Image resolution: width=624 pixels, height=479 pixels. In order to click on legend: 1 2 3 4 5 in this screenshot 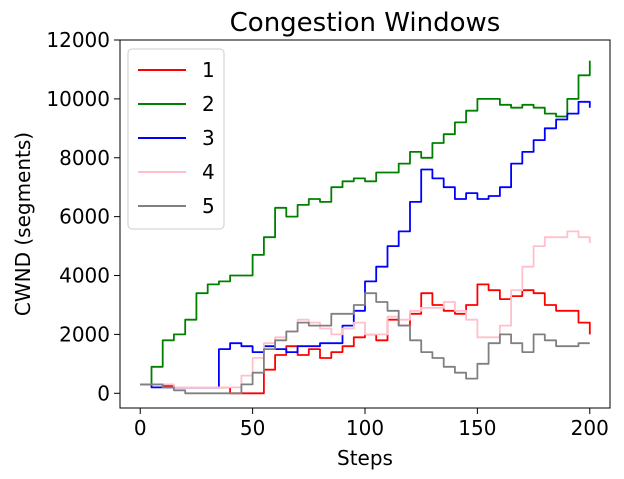, I will do `click(176, 139)`.